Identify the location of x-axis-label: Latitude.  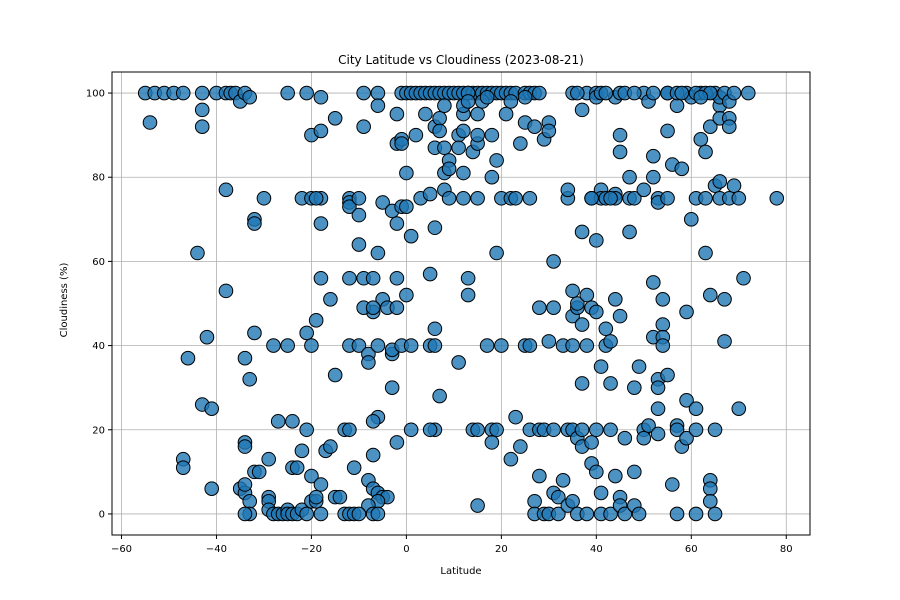
(460, 571).